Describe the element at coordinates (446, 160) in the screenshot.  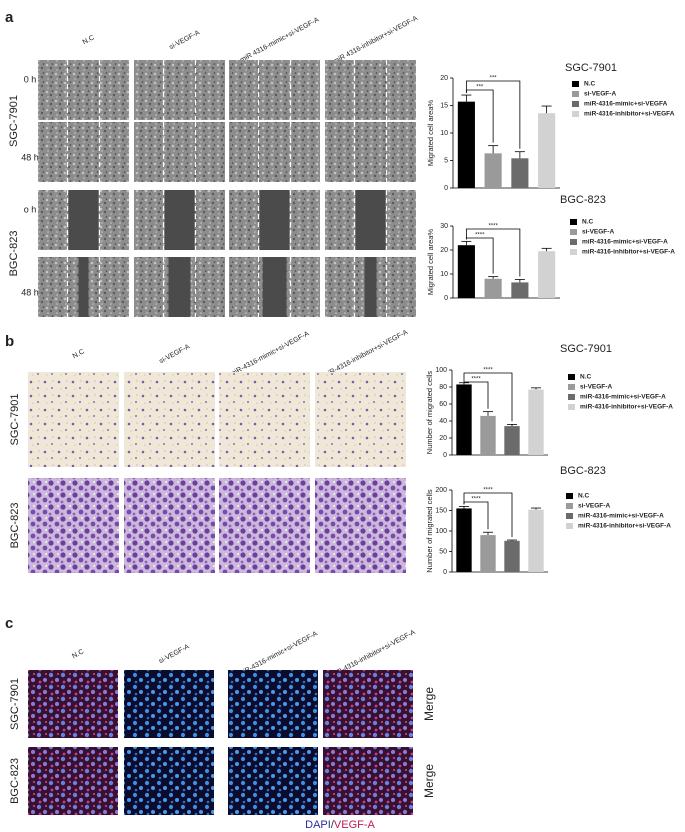
I see `y-tick-label: 5` at that location.